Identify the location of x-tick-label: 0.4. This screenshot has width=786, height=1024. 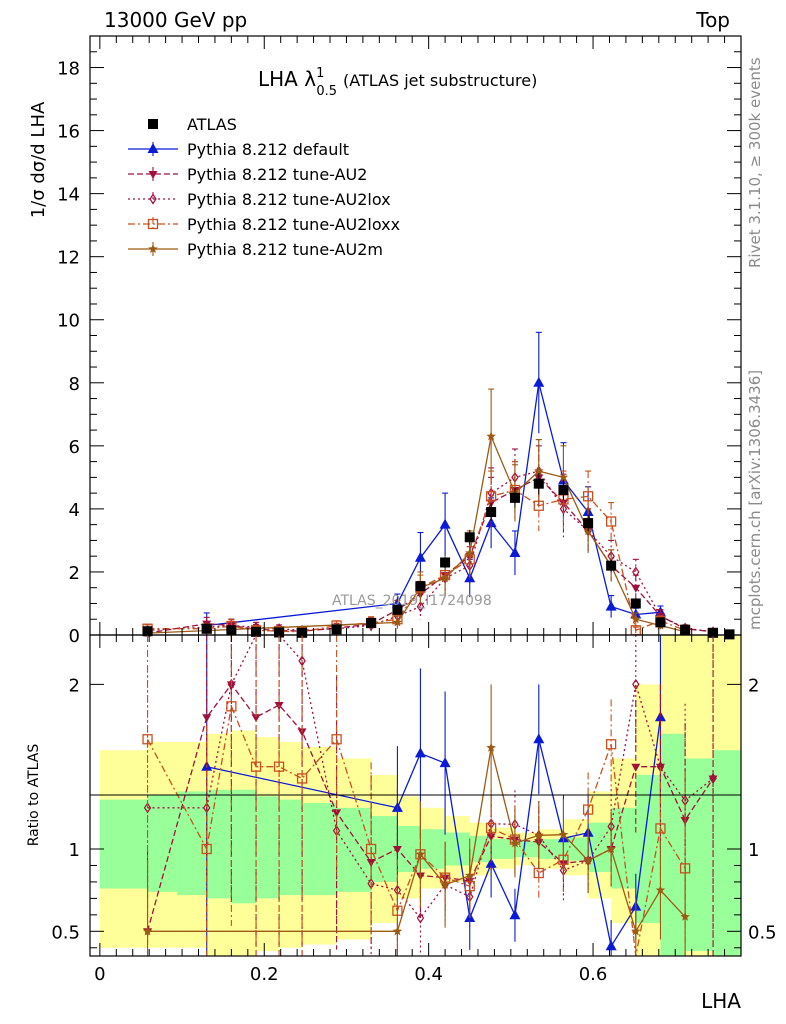
(428, 974).